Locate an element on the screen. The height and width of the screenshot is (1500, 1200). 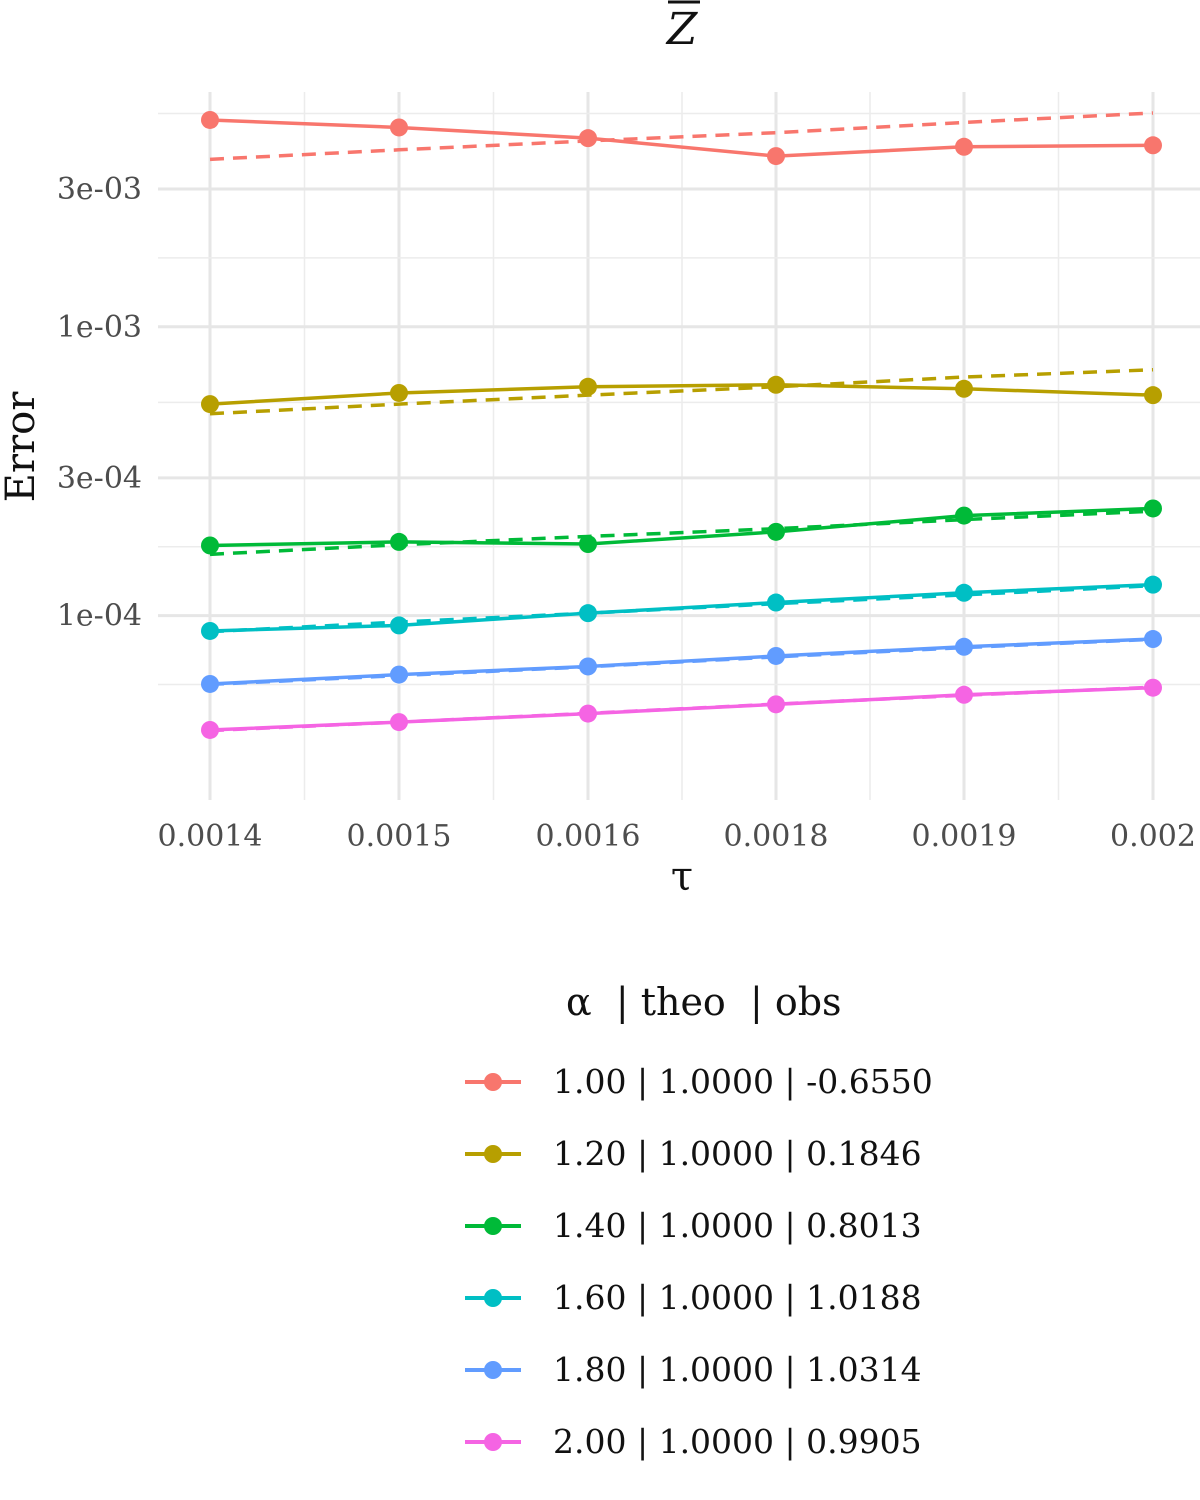
y-axis-tick-labels: 3e-03 1e-03 3e-04 1e-04 is located at coordinates (99, 403).